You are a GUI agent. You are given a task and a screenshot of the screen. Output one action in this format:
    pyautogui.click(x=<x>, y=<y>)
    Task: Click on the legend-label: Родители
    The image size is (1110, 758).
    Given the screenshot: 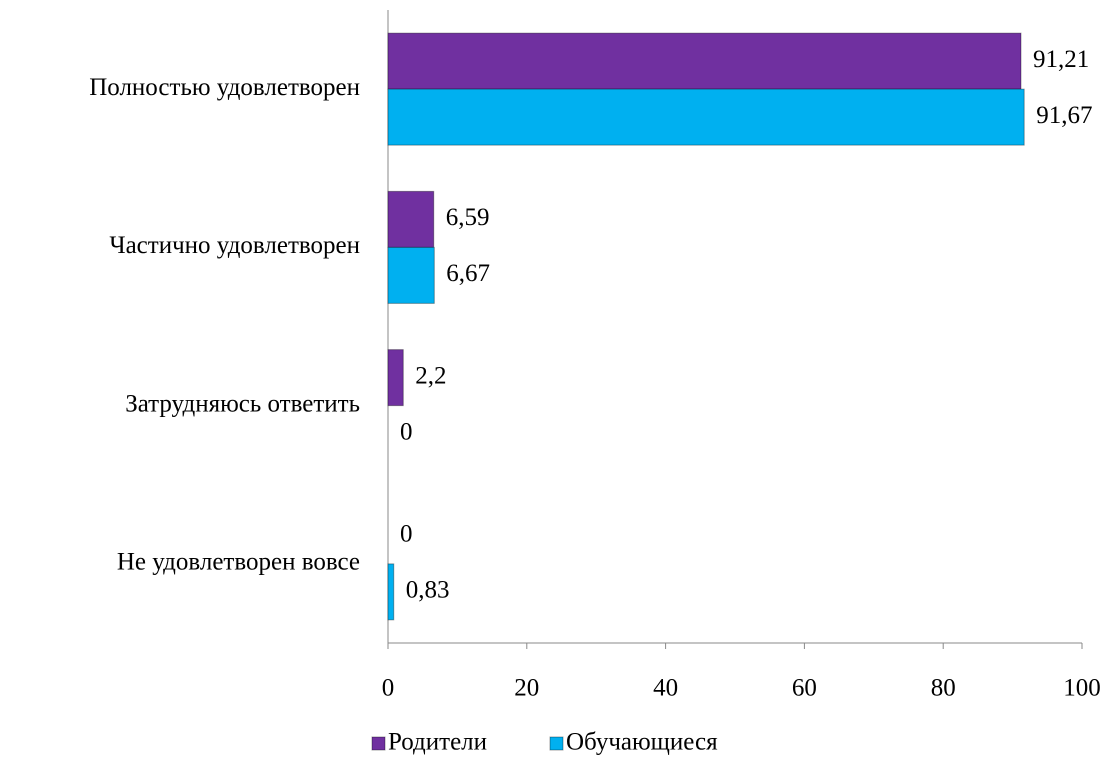 What is the action you would take?
    pyautogui.click(x=437, y=742)
    